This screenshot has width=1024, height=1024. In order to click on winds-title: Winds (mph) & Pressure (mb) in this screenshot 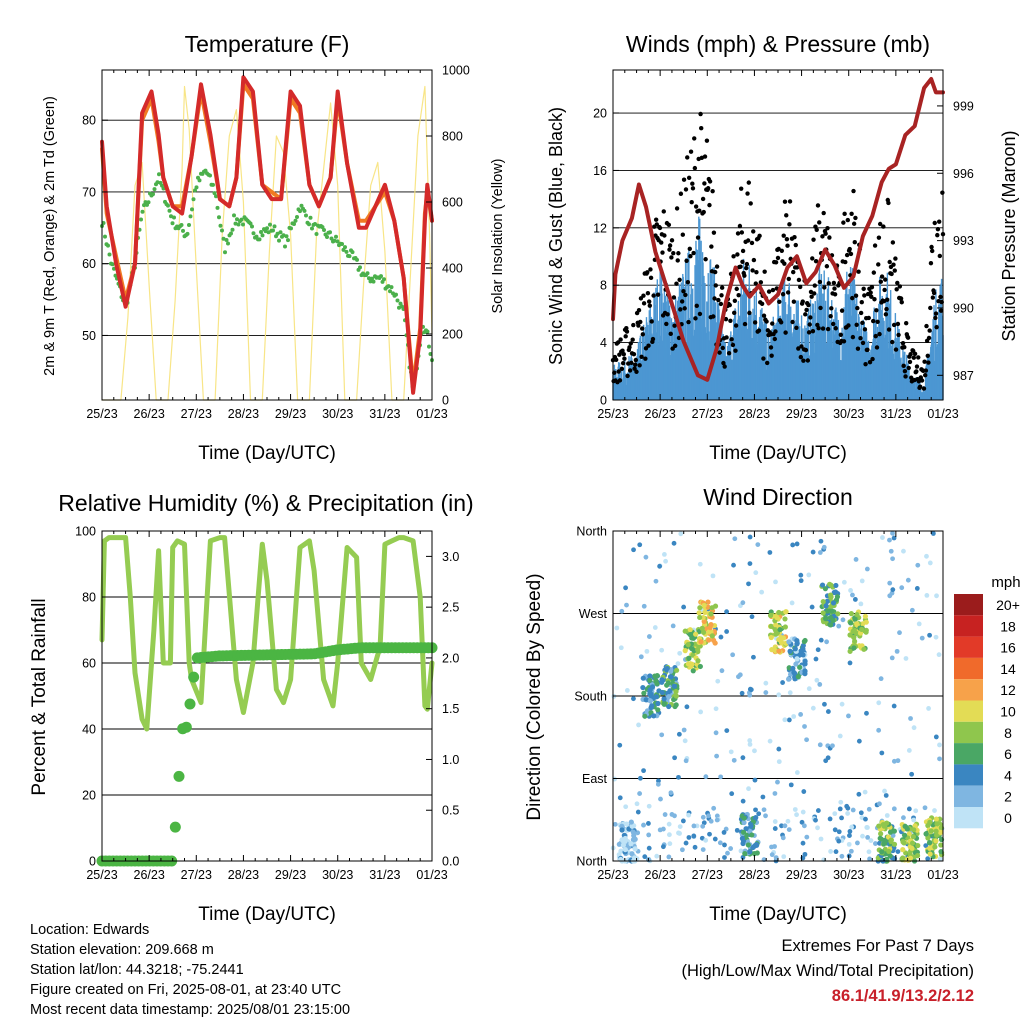, I will do `click(778, 44)`.